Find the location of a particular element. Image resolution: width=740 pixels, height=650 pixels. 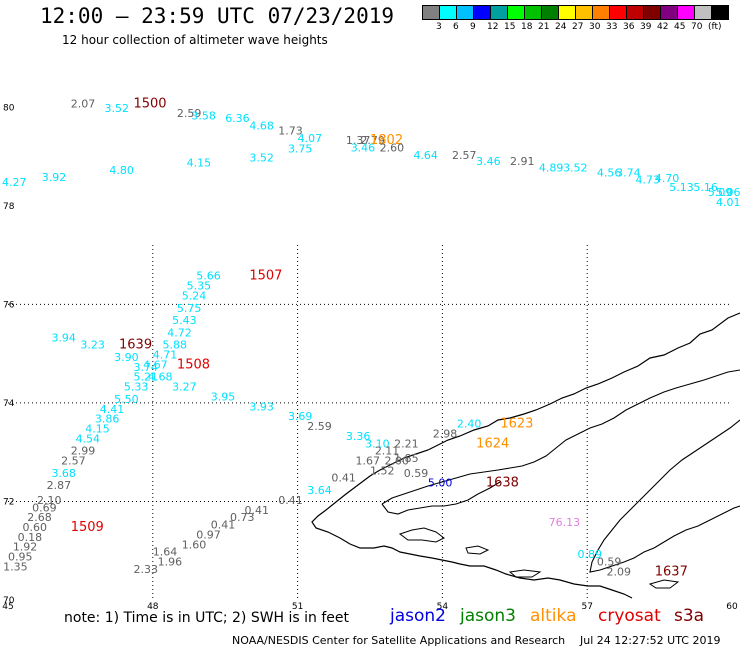

colorbar-label: 3 is located at coordinates (439, 27).